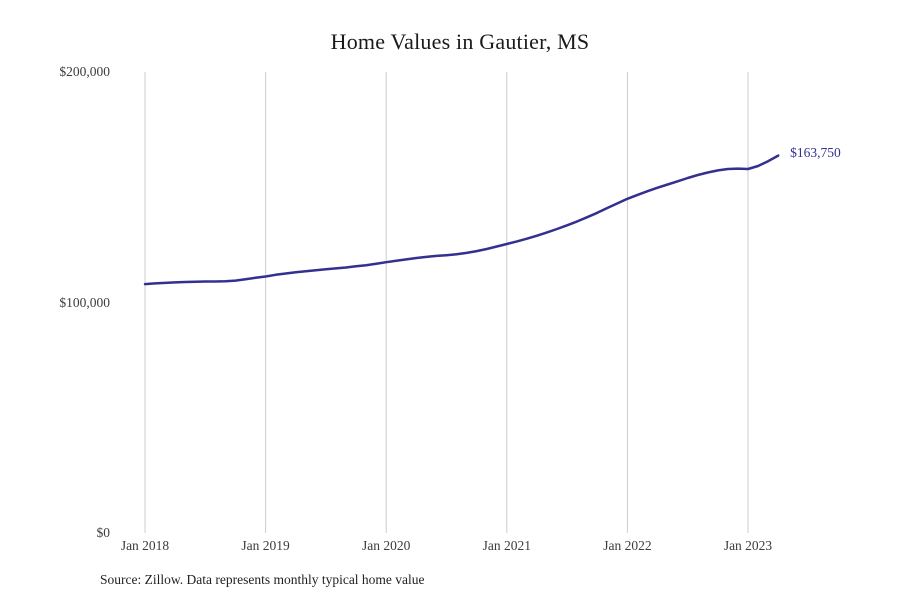 This screenshot has width=900, height=600. I want to click on y-axis-tick-label: $0, so click(103, 532).